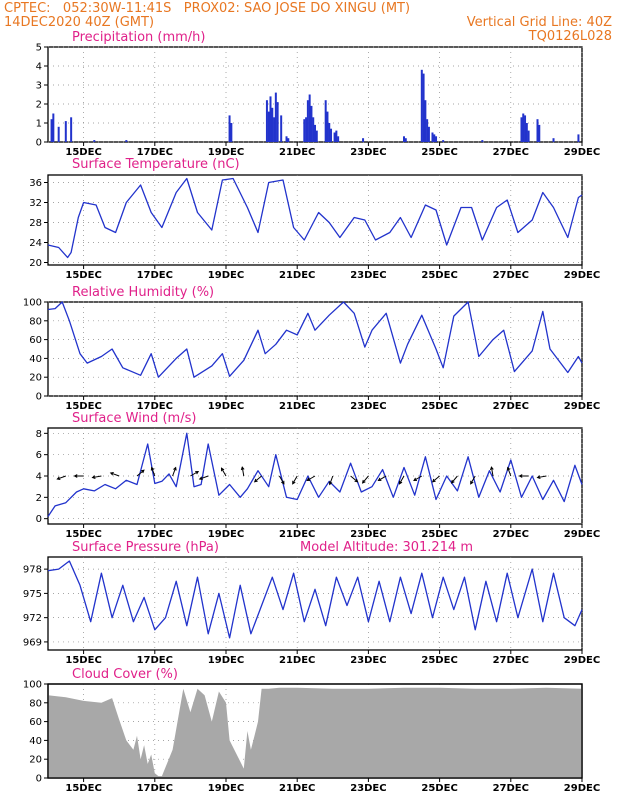  Describe the element at coordinates (35, 243) in the screenshot. I see `y-tick-label: 24` at that location.